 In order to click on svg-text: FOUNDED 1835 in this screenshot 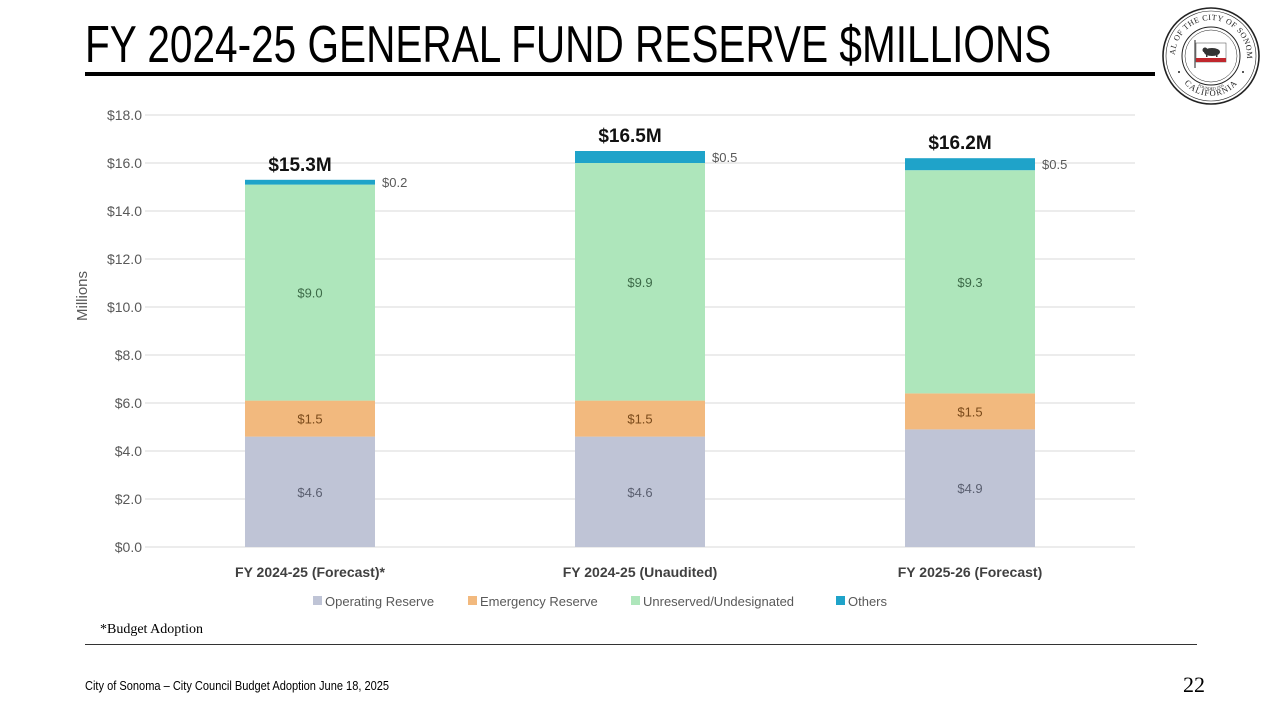, I will do `click(1211, 87)`.